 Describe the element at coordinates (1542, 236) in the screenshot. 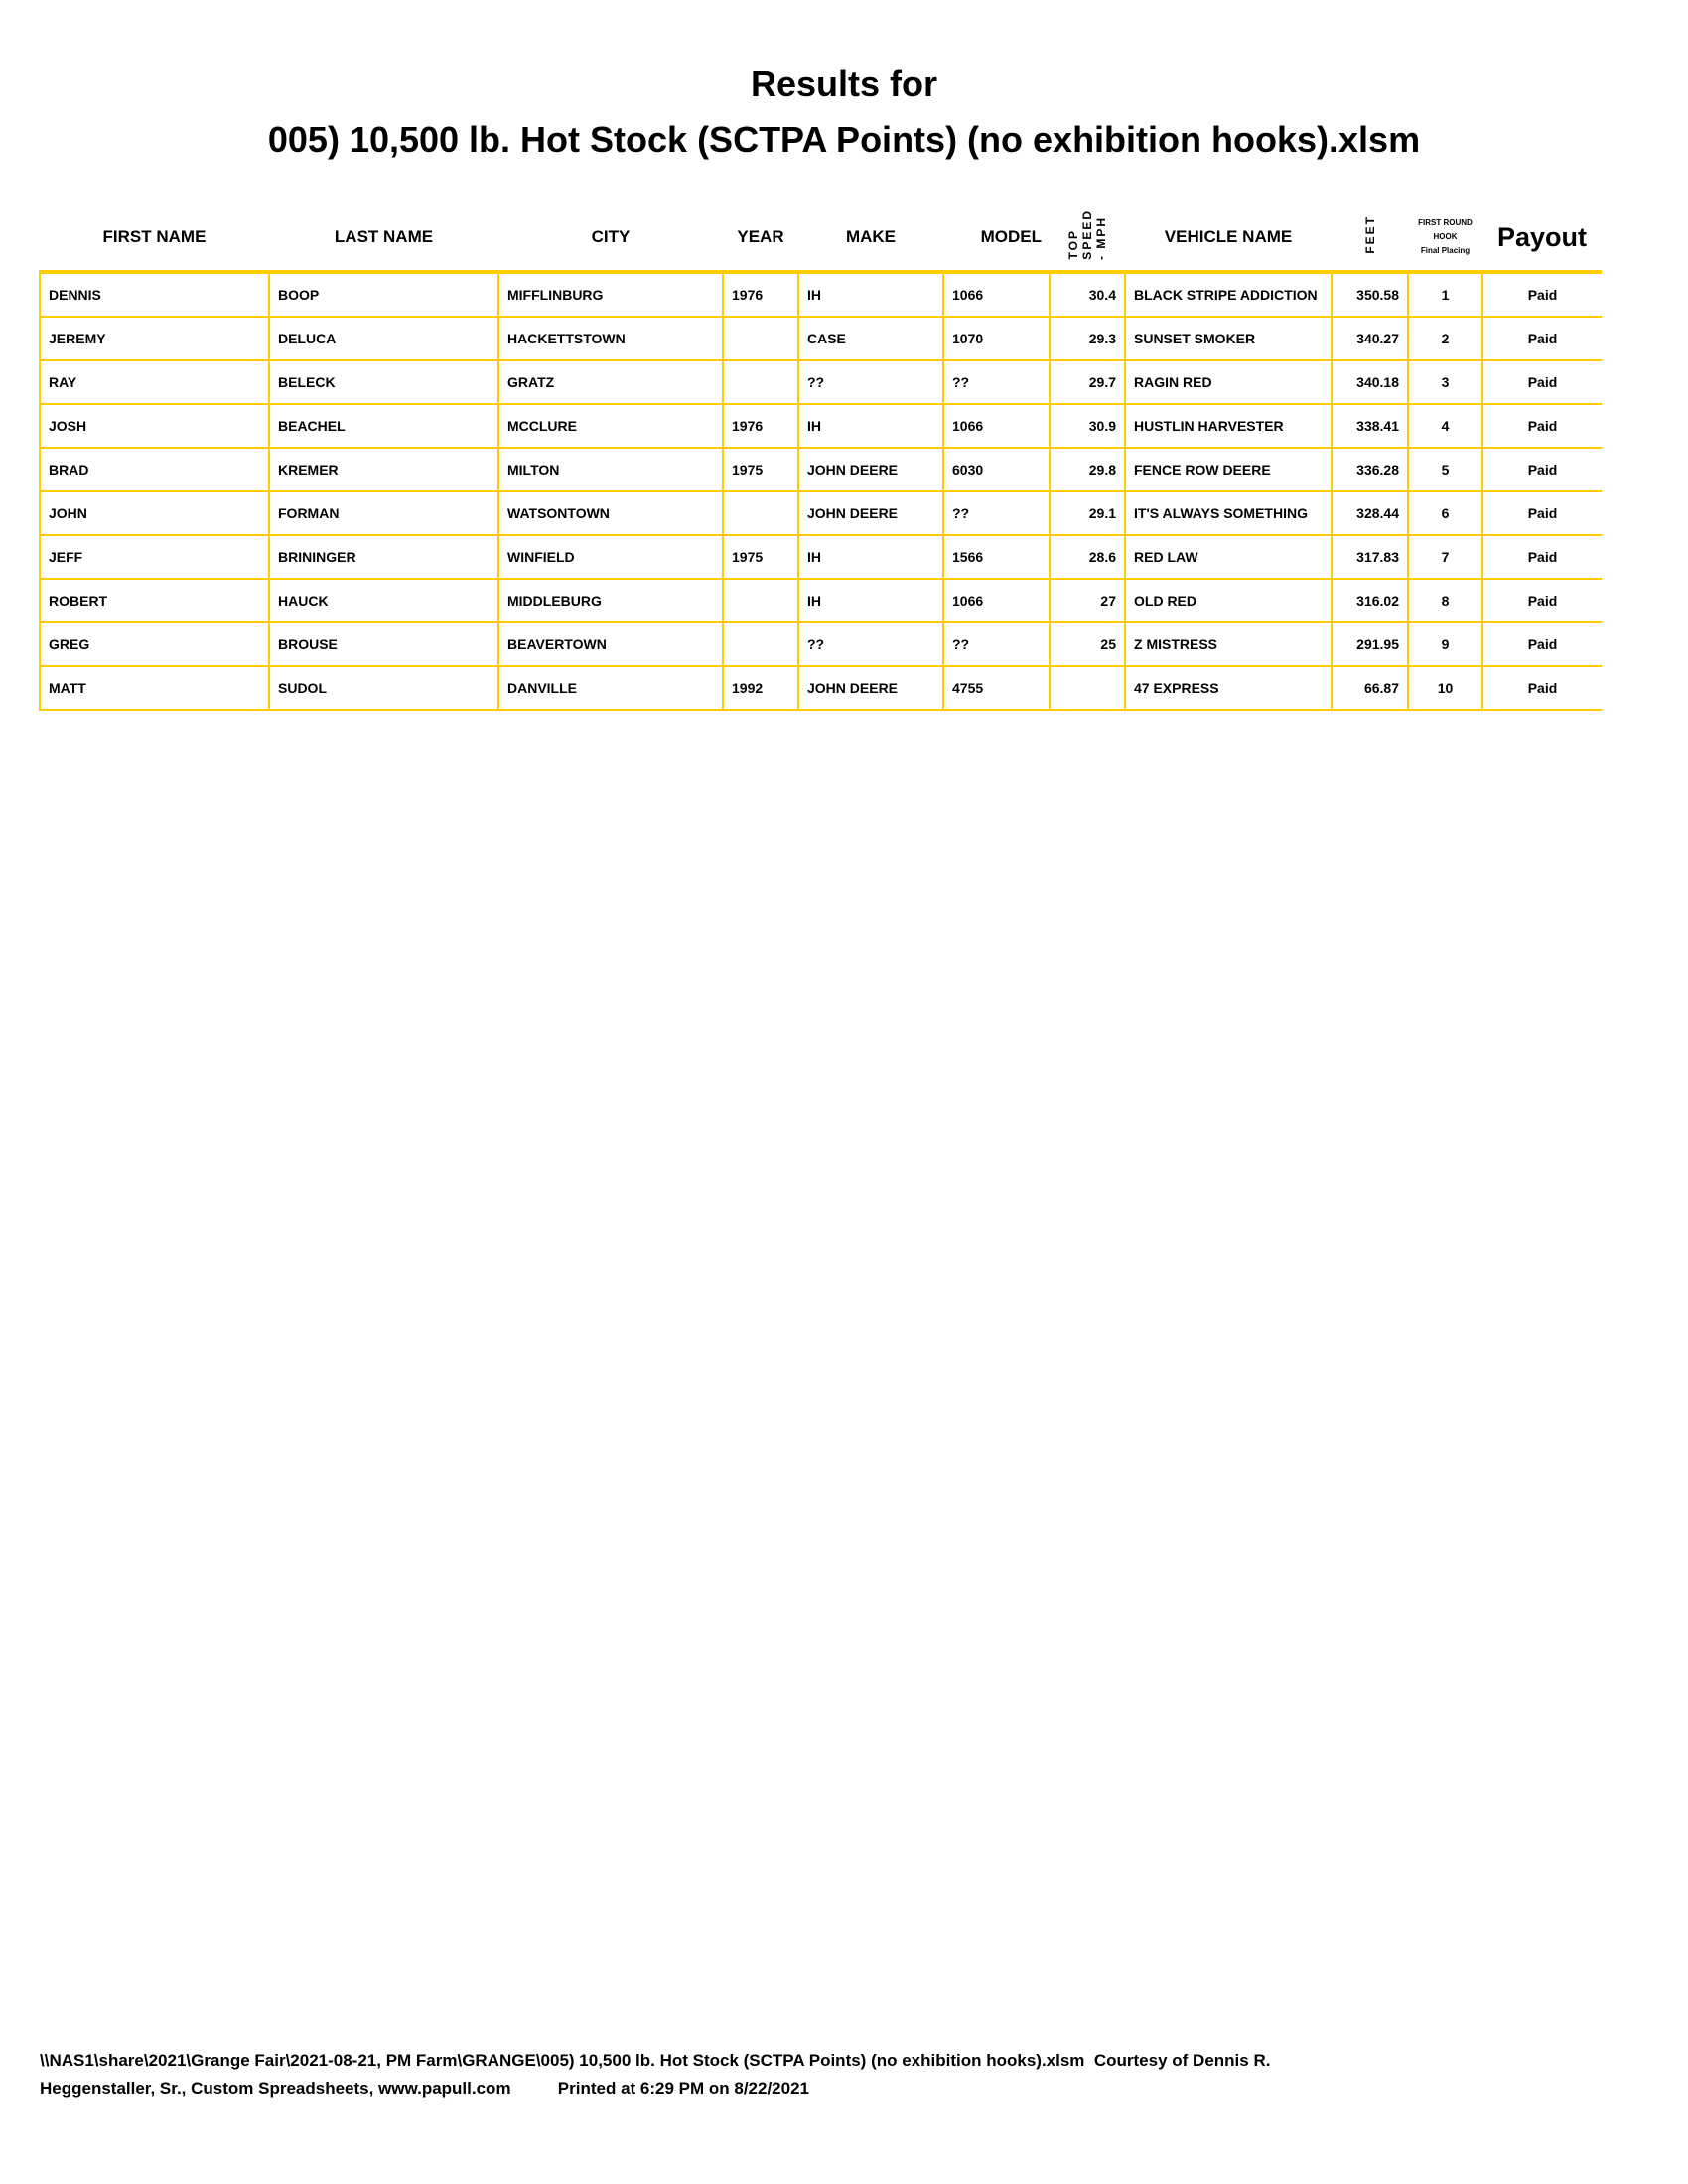

I see `header-payout: Payout` at that location.